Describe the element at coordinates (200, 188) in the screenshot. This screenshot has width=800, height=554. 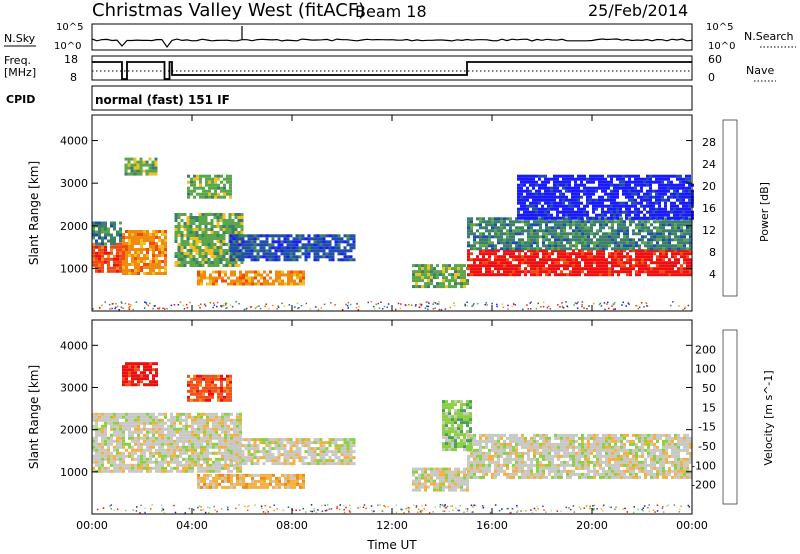
I see `power-region-5-cell` at that location.